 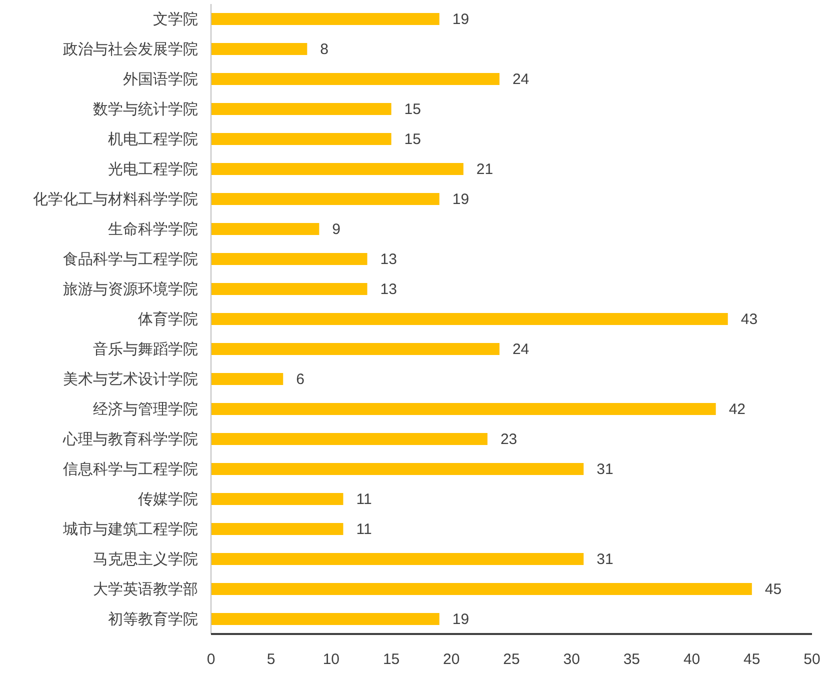 I want to click on y-tick-label: 体育学院, so click(x=168, y=319).